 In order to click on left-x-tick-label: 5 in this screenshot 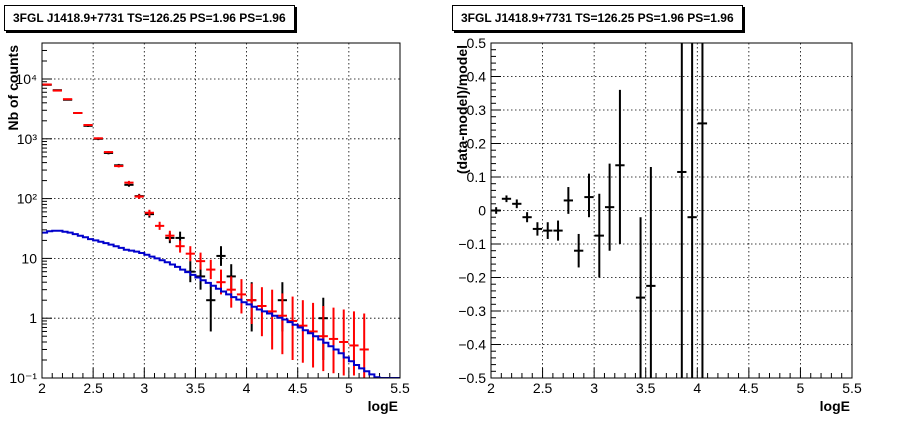, I will do `click(349, 388)`.